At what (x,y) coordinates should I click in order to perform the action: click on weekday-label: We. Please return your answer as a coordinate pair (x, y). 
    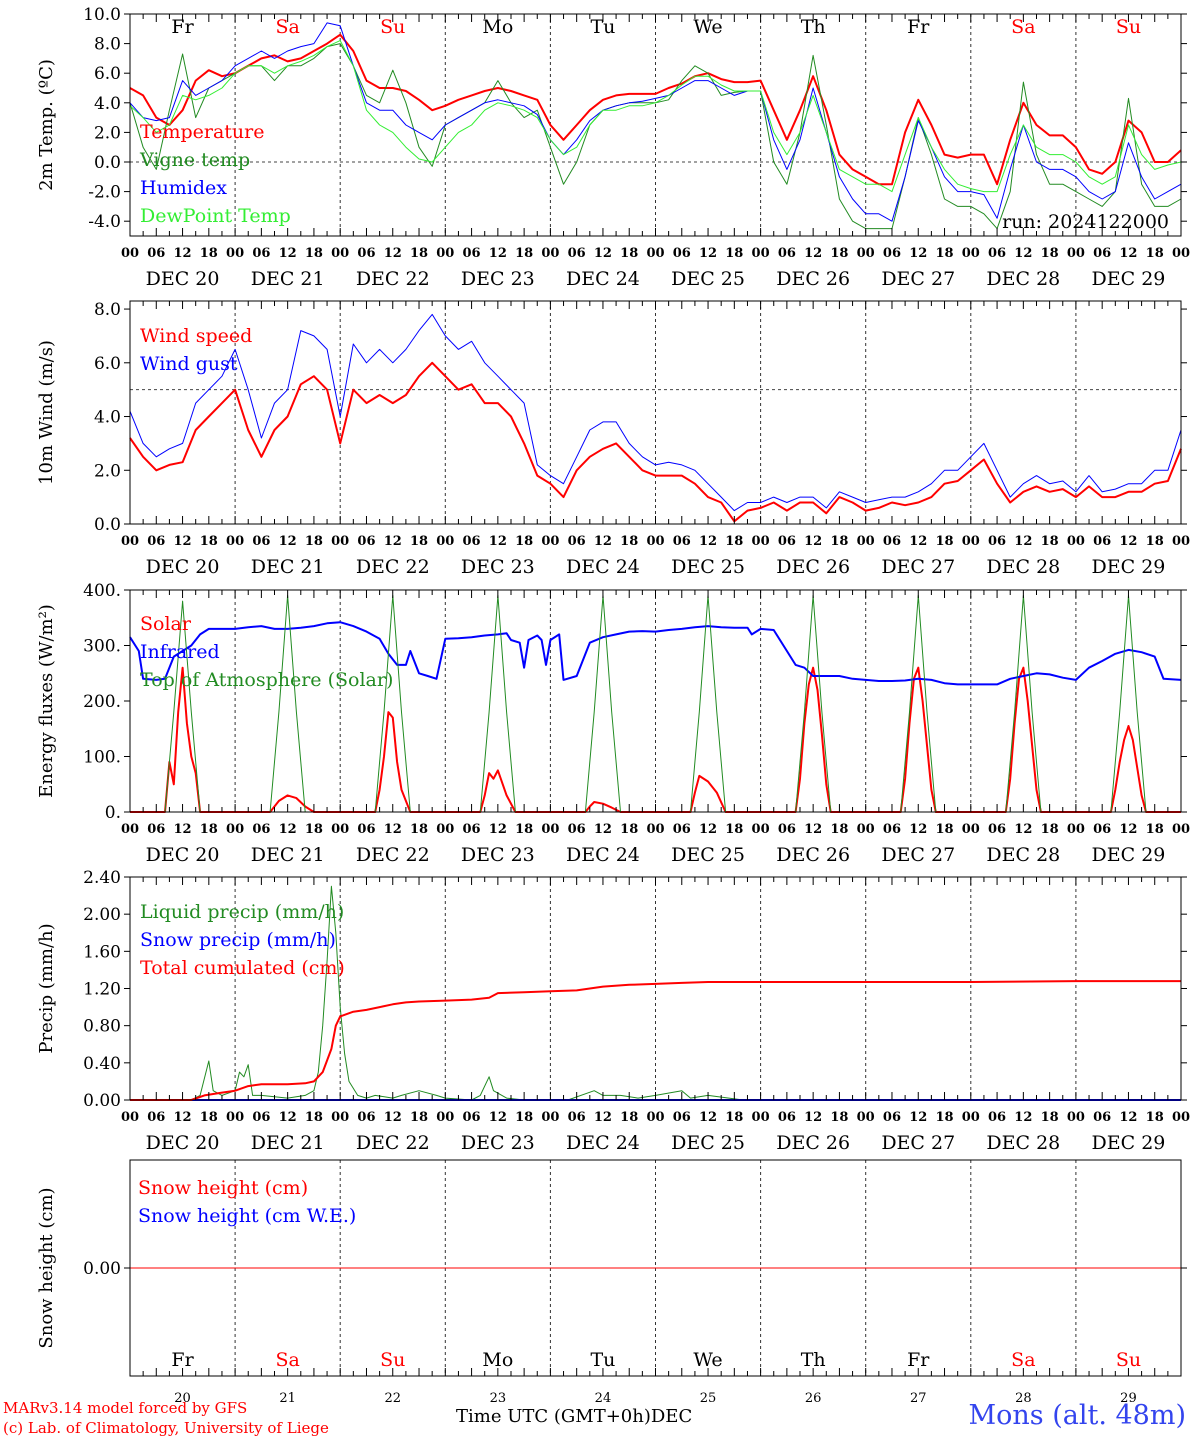
    Looking at the image, I should click on (707, 1360).